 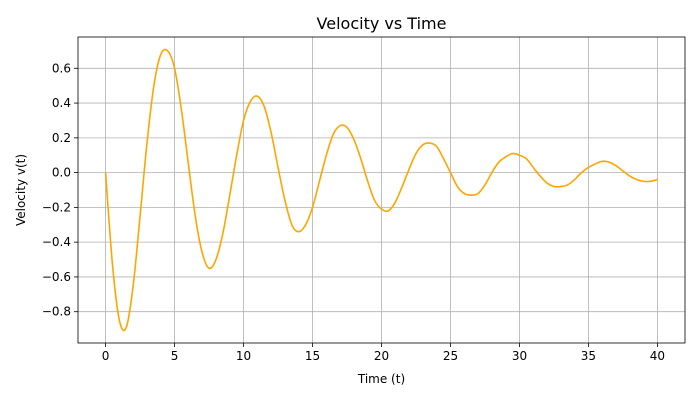 I want to click on chart-title: Velocity vs Time, so click(x=382, y=23).